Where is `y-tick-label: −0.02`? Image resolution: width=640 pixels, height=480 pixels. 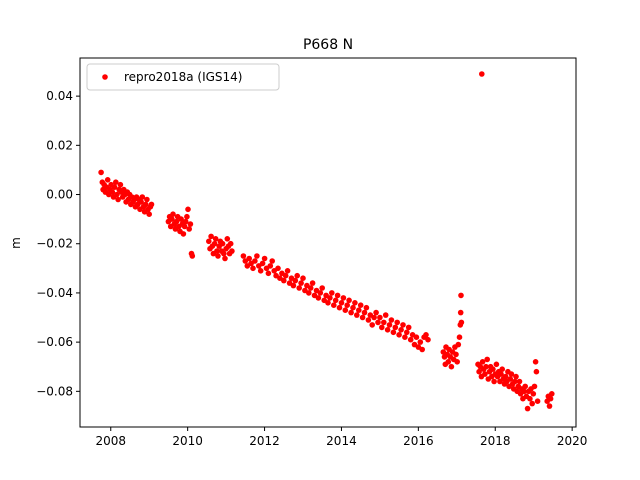 y-tick-label: −0.02 is located at coordinates (54, 244).